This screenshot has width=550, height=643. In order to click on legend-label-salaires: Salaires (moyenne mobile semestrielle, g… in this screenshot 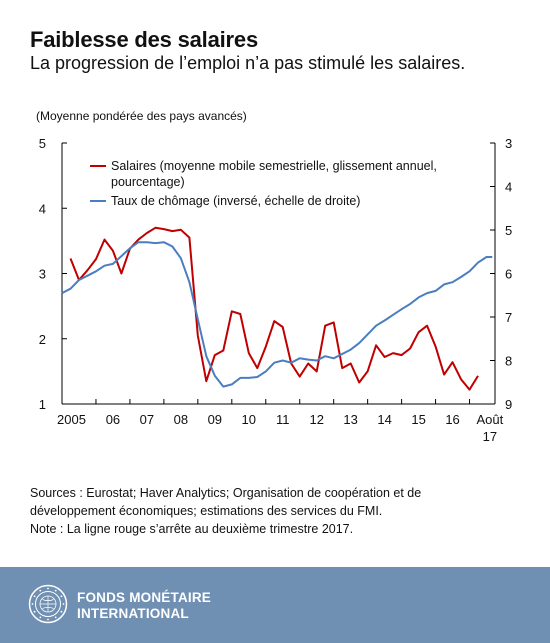, I will do `click(274, 166)`.